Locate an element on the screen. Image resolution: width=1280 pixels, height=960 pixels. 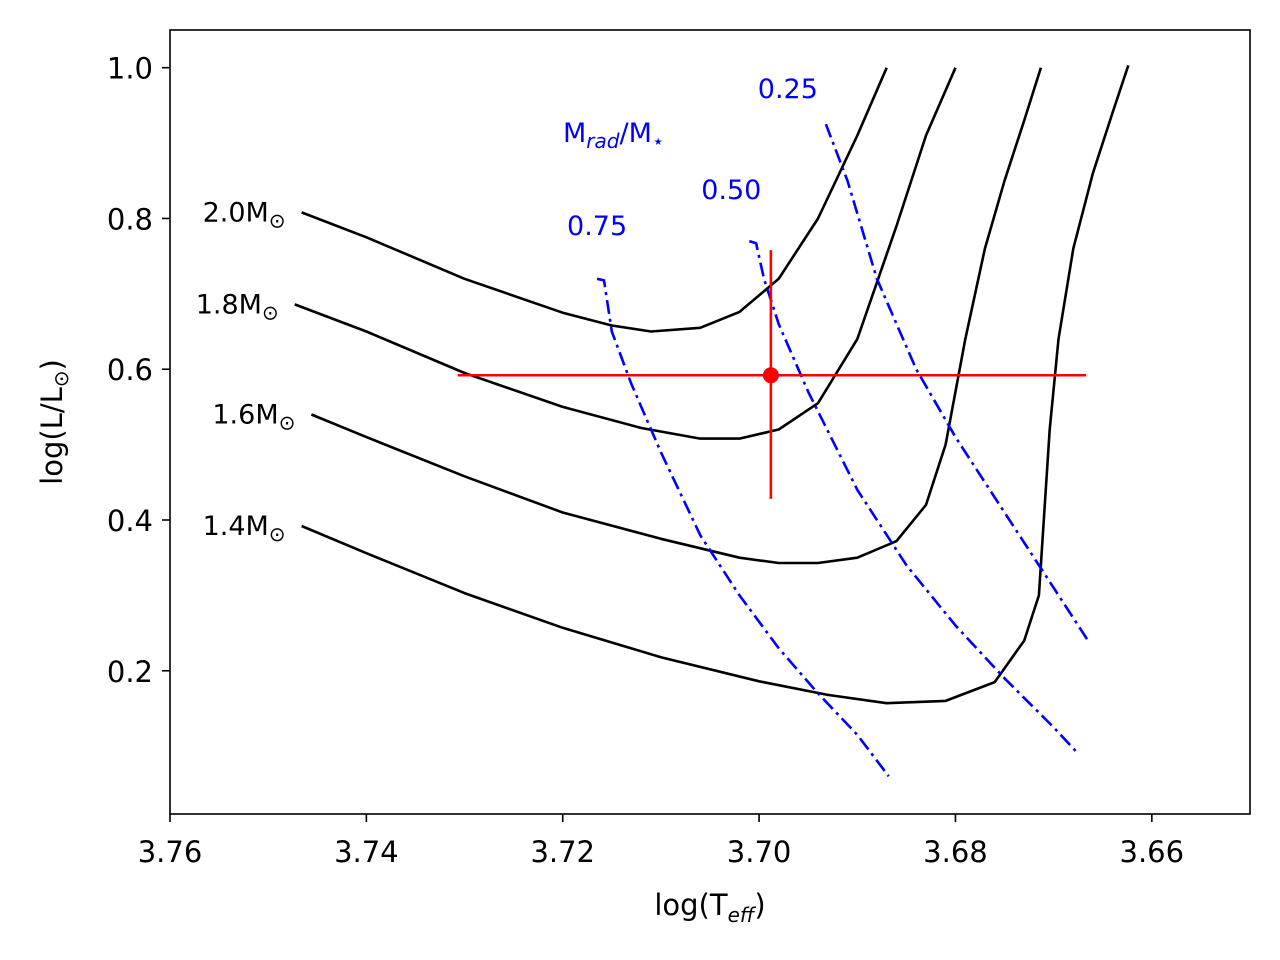
y-tick-label: 0.2 is located at coordinates (130, 672).